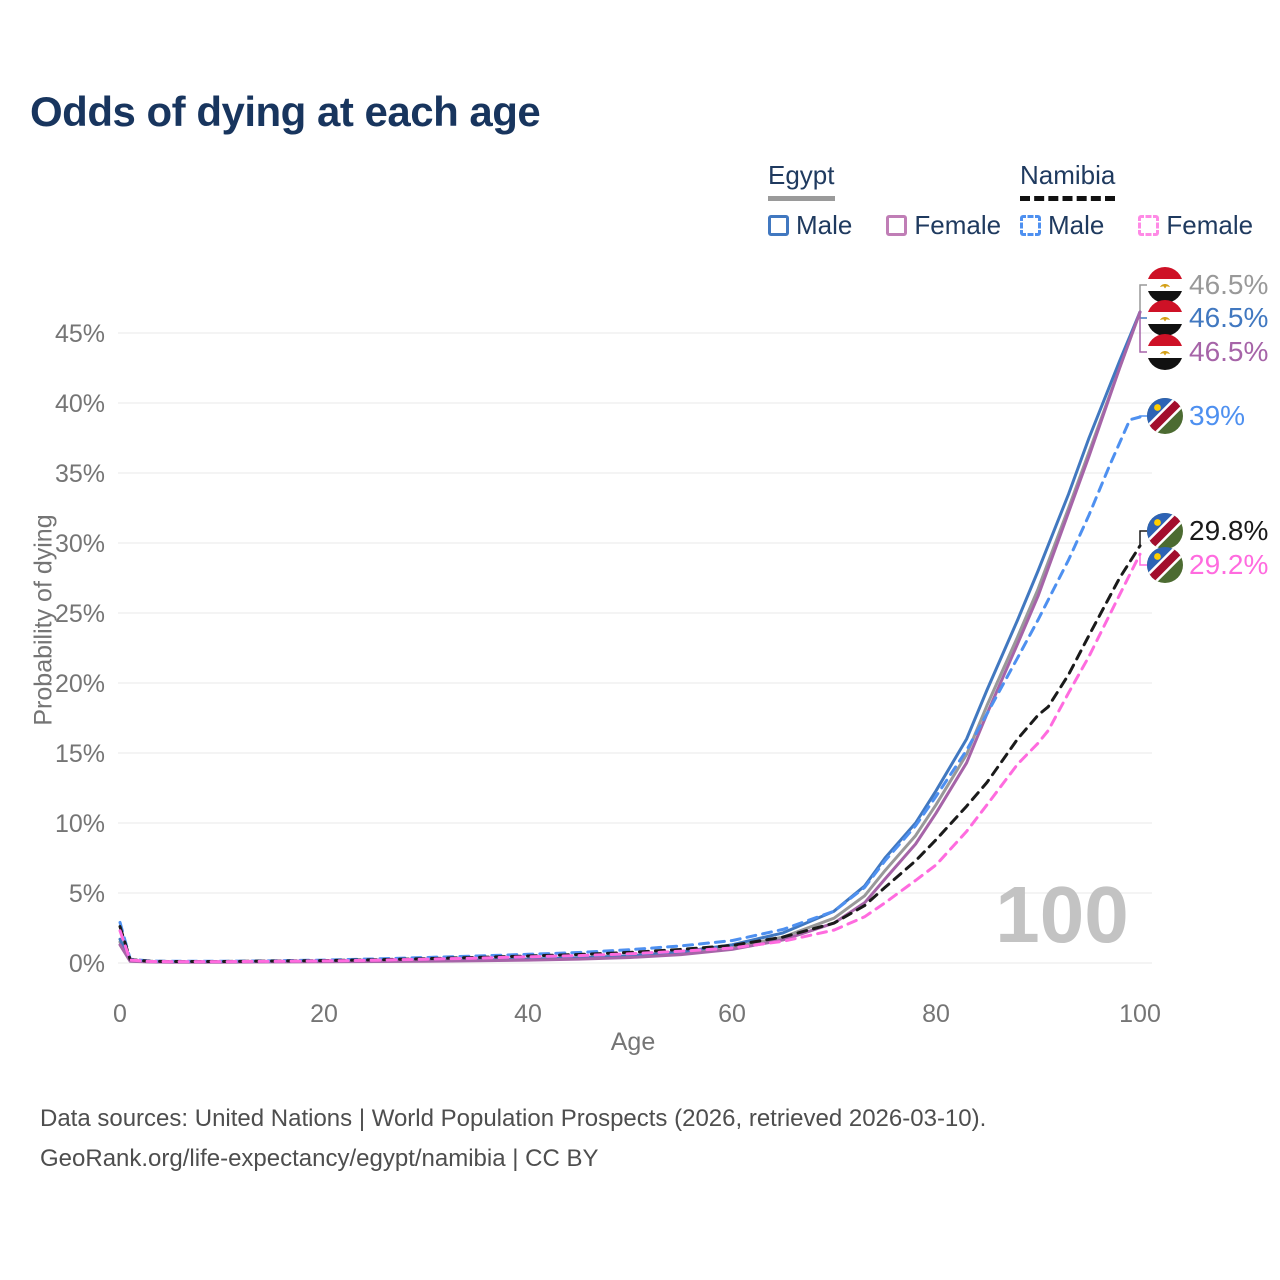 This screenshot has width=1280, height=1280. Describe the element at coordinates (87, 894) in the screenshot. I see `y-tick-label: 5%` at that location.